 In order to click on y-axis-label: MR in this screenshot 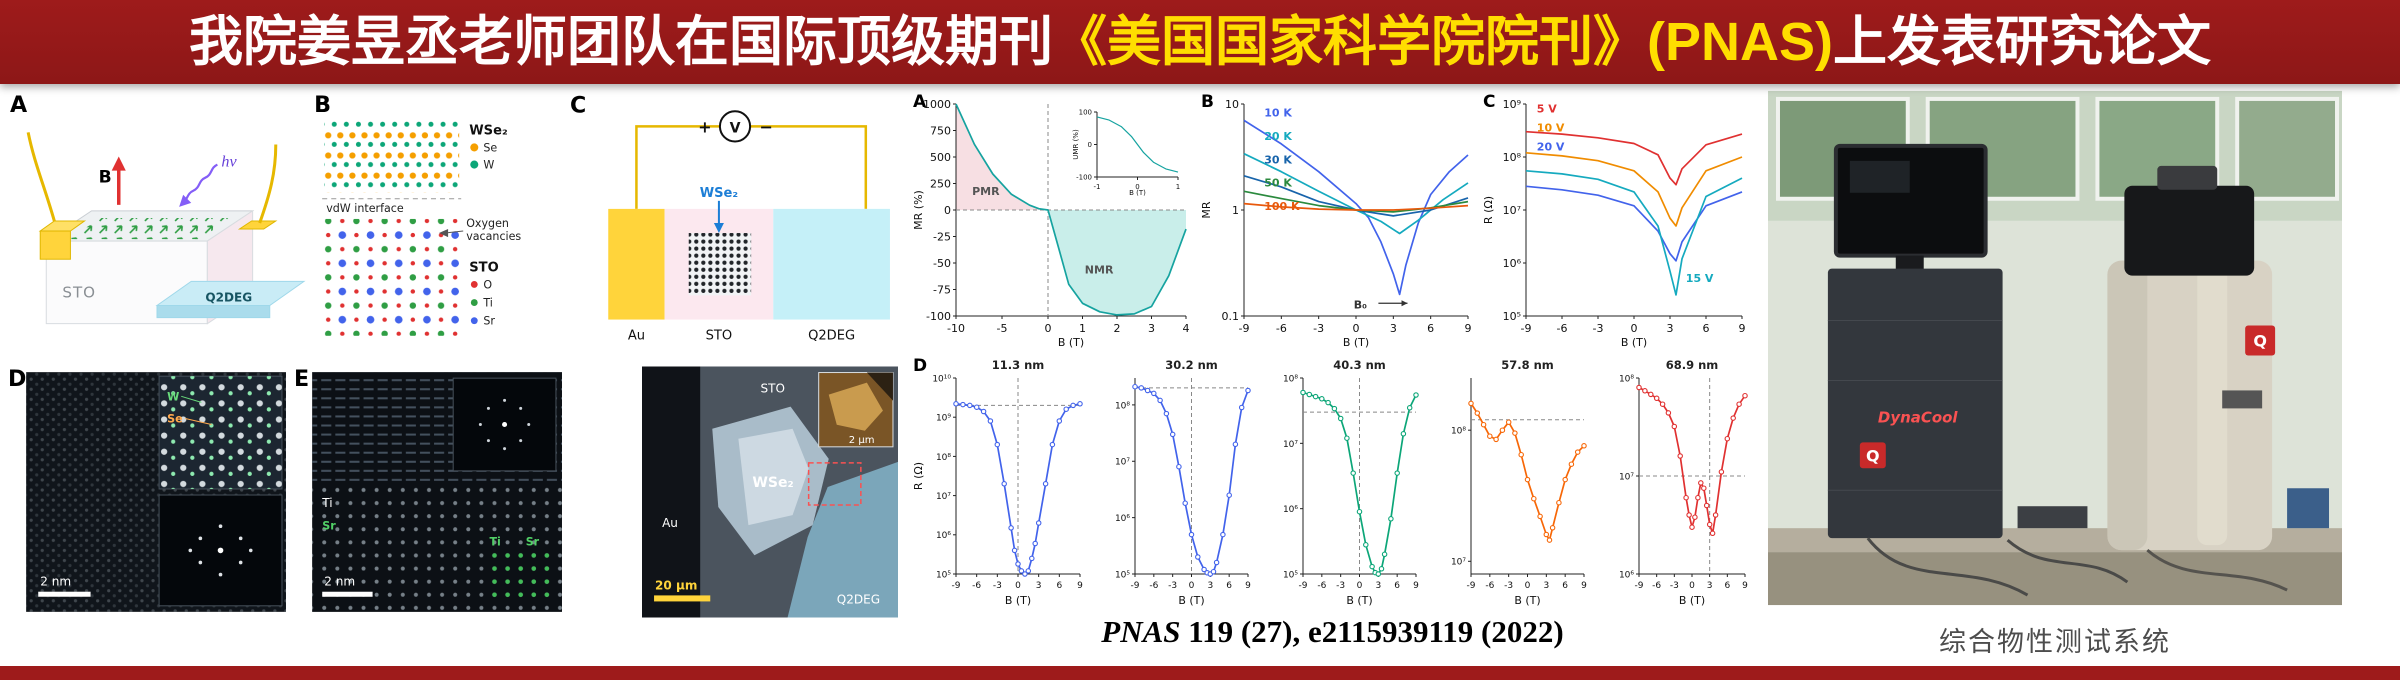, I will do `click(1206, 209)`.